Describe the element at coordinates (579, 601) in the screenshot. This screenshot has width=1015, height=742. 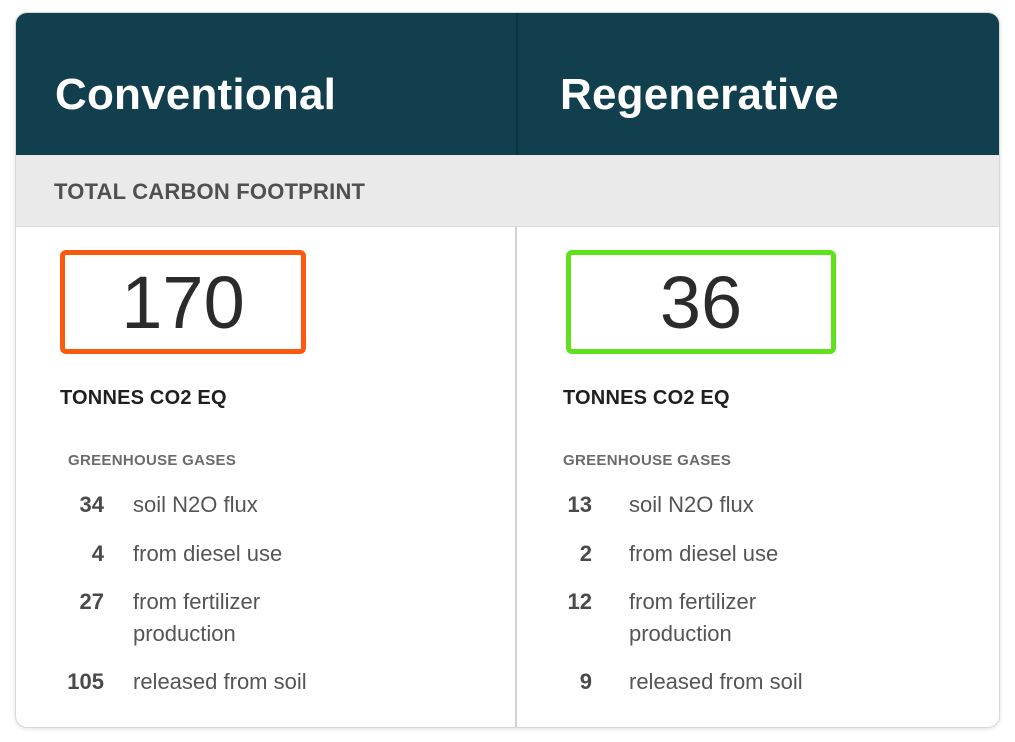
I see `gas-value: 12` at that location.